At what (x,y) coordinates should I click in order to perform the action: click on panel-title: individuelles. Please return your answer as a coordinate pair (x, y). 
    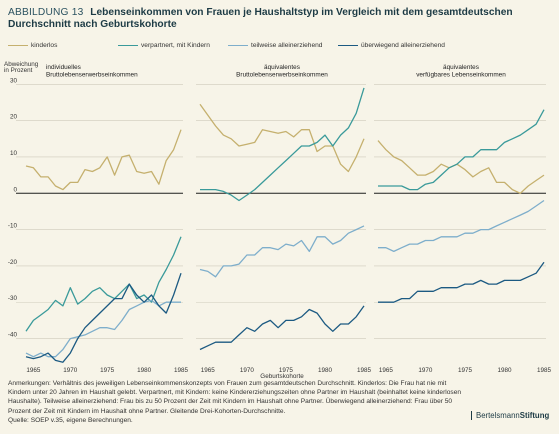
    Looking at the image, I should click on (63, 67).